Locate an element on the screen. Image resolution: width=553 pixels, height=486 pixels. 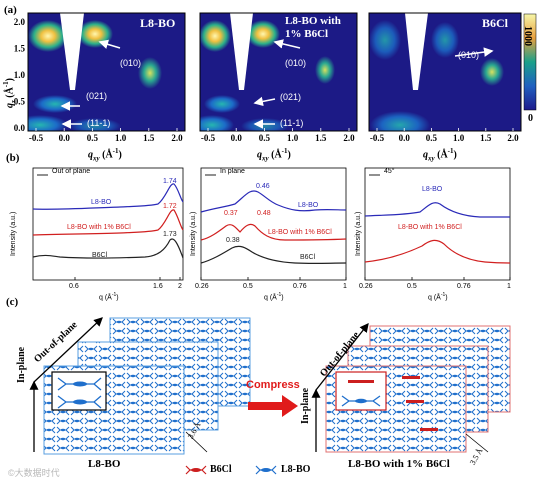
series-label-ip-mix: L8-BO with 1% B6Cl is located at coordinates (300, 232).